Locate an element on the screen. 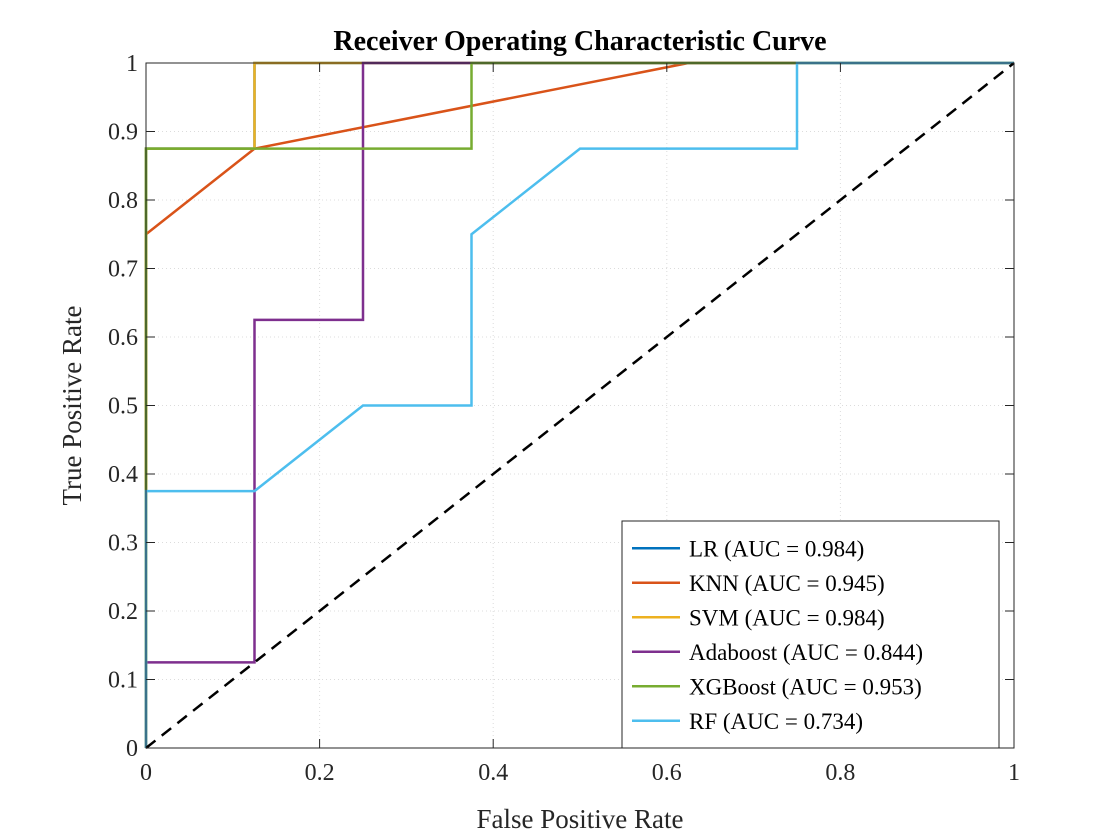  x-tick-label: 1 is located at coordinates (1014, 773).